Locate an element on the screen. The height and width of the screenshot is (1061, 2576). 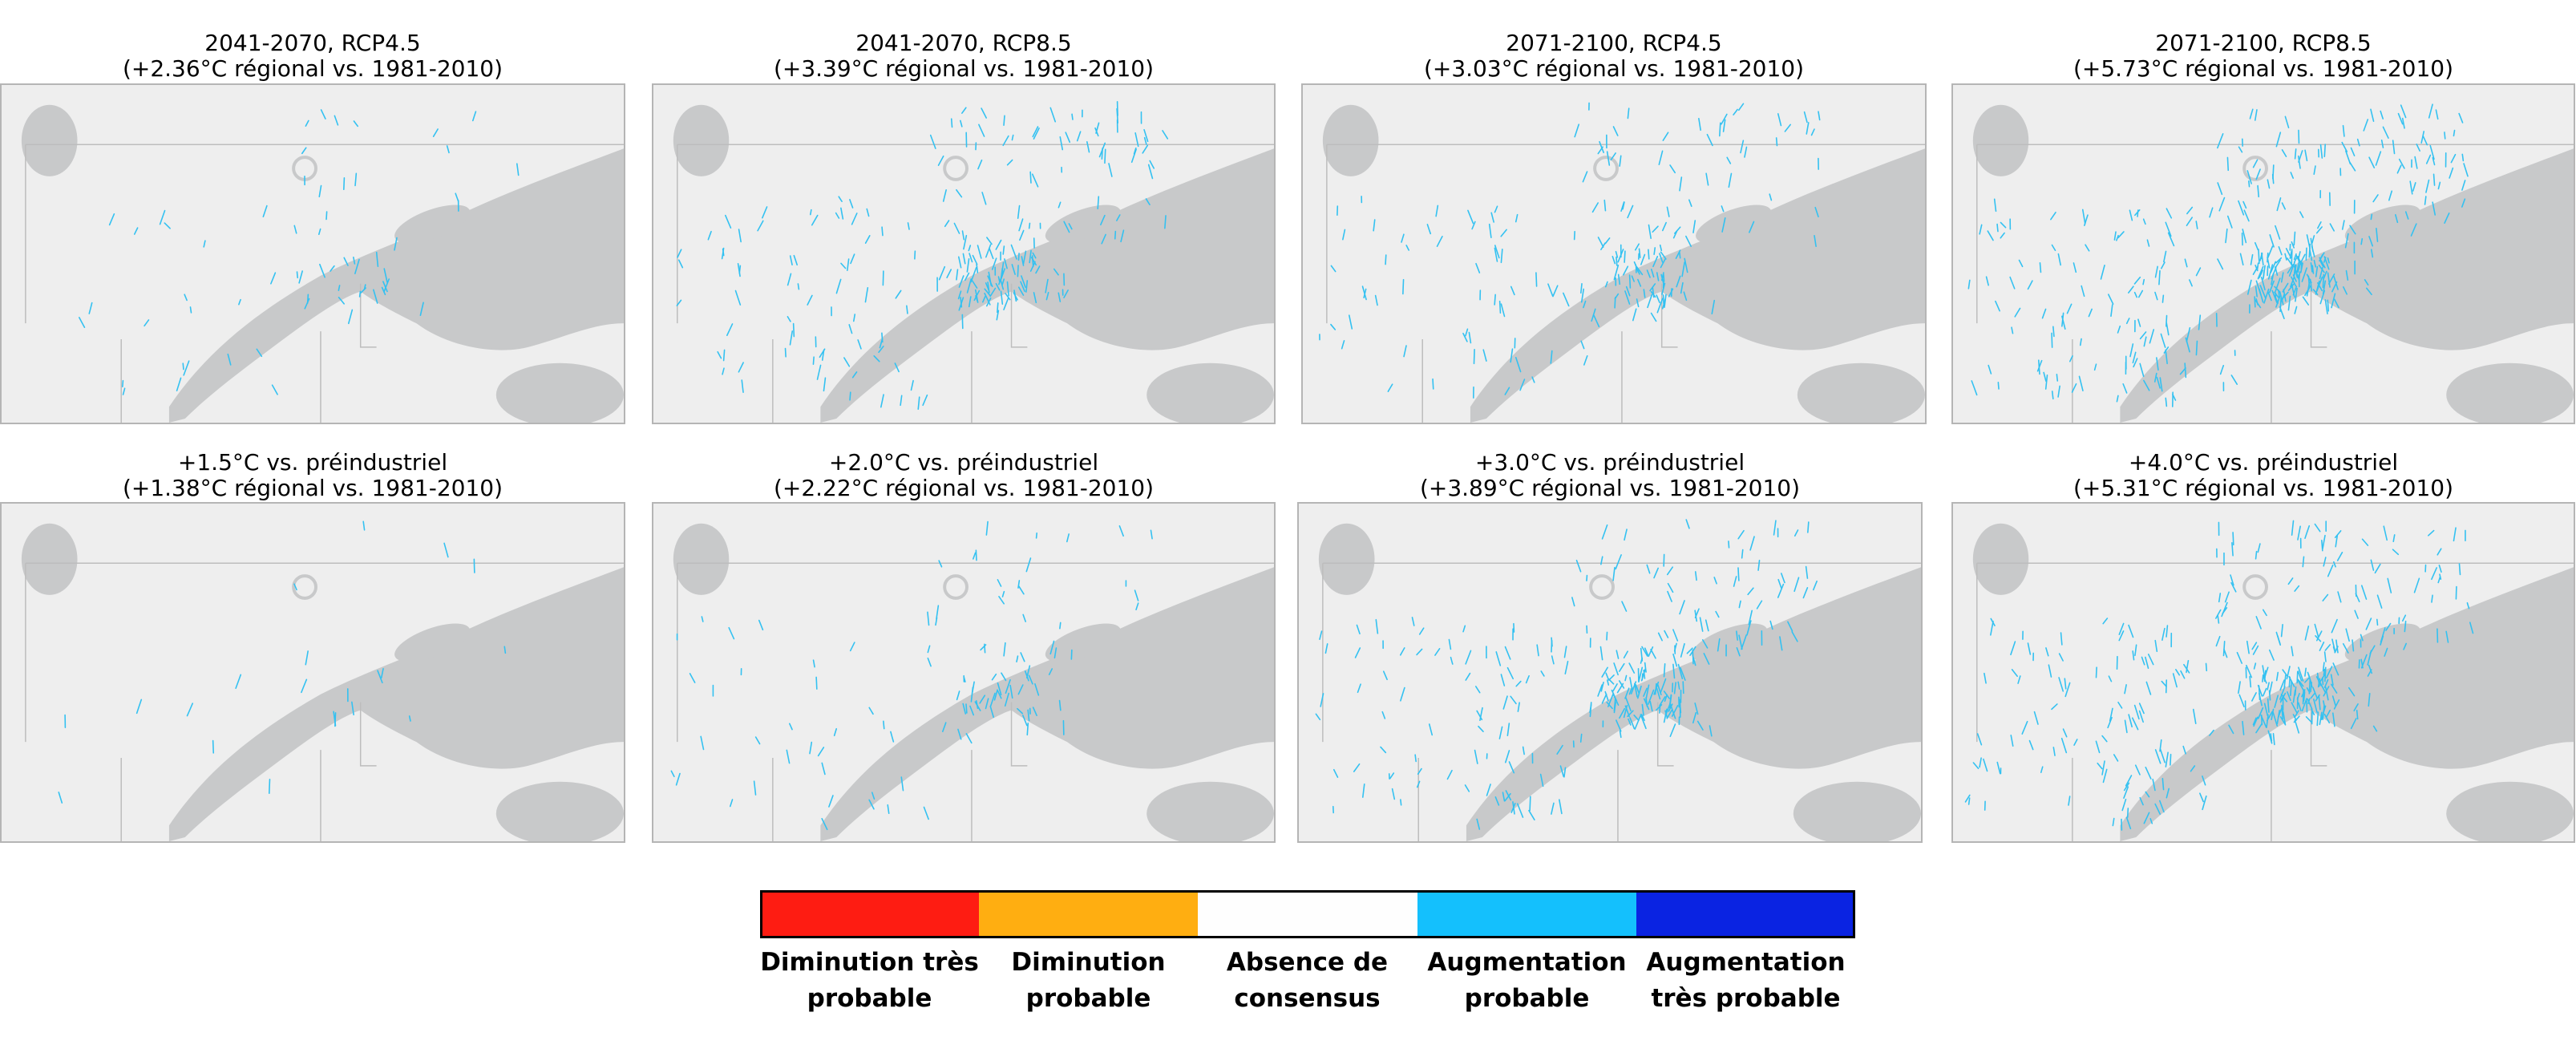
reservoir is located at coordinates (956, 587).